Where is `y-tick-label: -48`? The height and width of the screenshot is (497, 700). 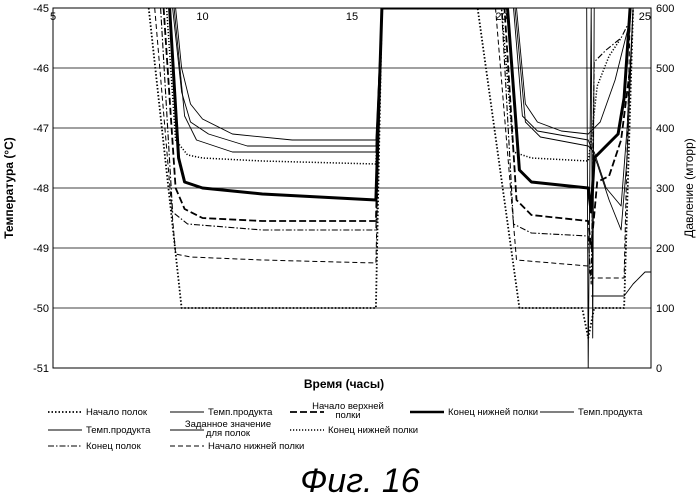 y-tick-label: -48 is located at coordinates (41, 189).